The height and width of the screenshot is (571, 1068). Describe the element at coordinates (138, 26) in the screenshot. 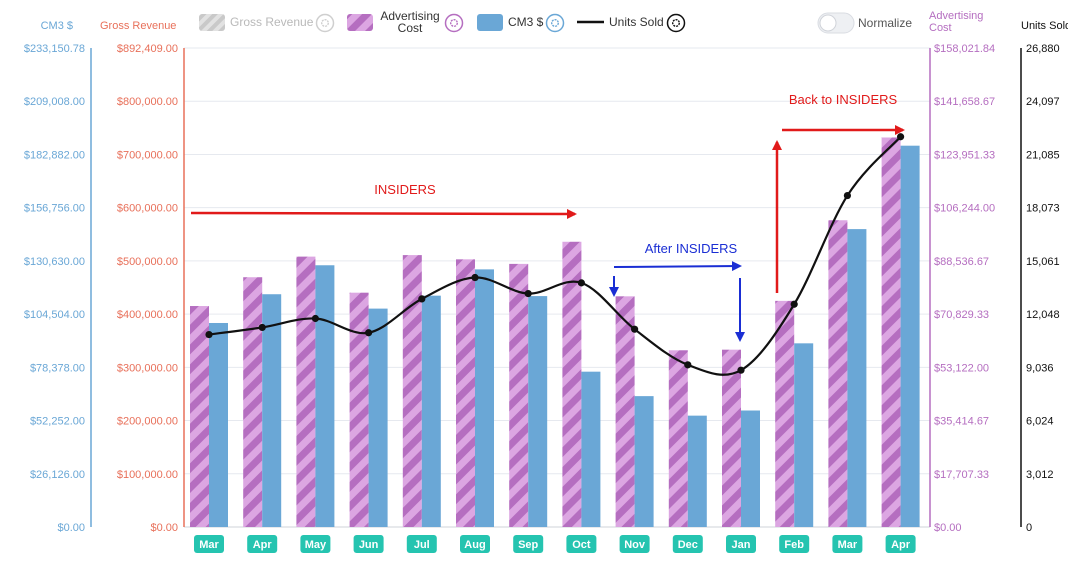

I see `axis-title-gross-revenue: Gross Revenue` at that location.